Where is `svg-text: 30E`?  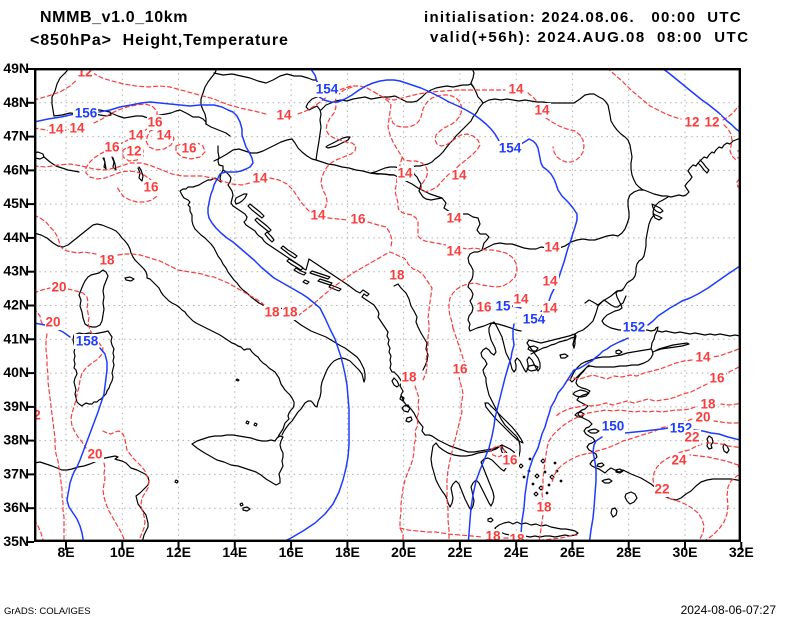 svg-text: 30E is located at coordinates (685, 552).